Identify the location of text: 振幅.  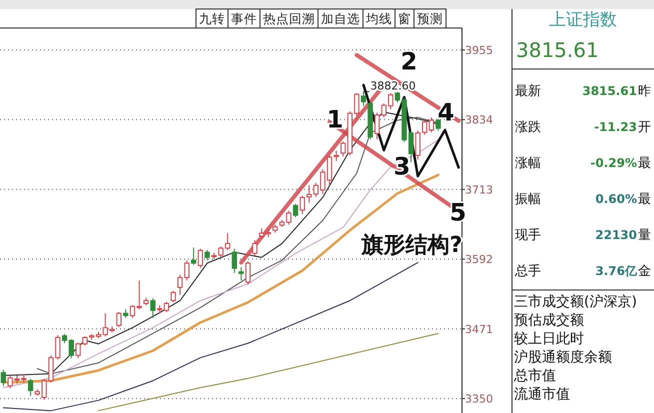
(528, 199).